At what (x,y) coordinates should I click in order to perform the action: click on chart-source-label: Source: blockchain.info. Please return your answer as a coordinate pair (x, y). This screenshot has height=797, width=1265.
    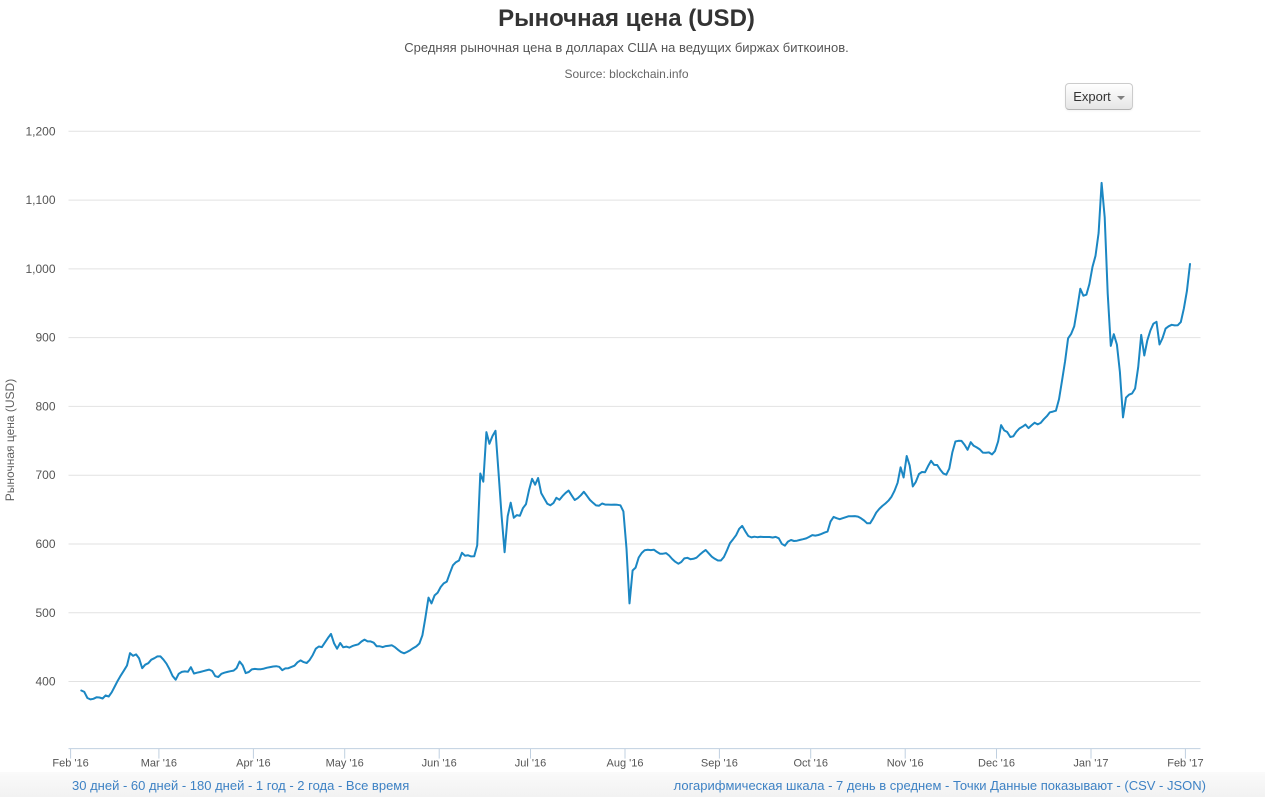
    Looking at the image, I should click on (626, 74).